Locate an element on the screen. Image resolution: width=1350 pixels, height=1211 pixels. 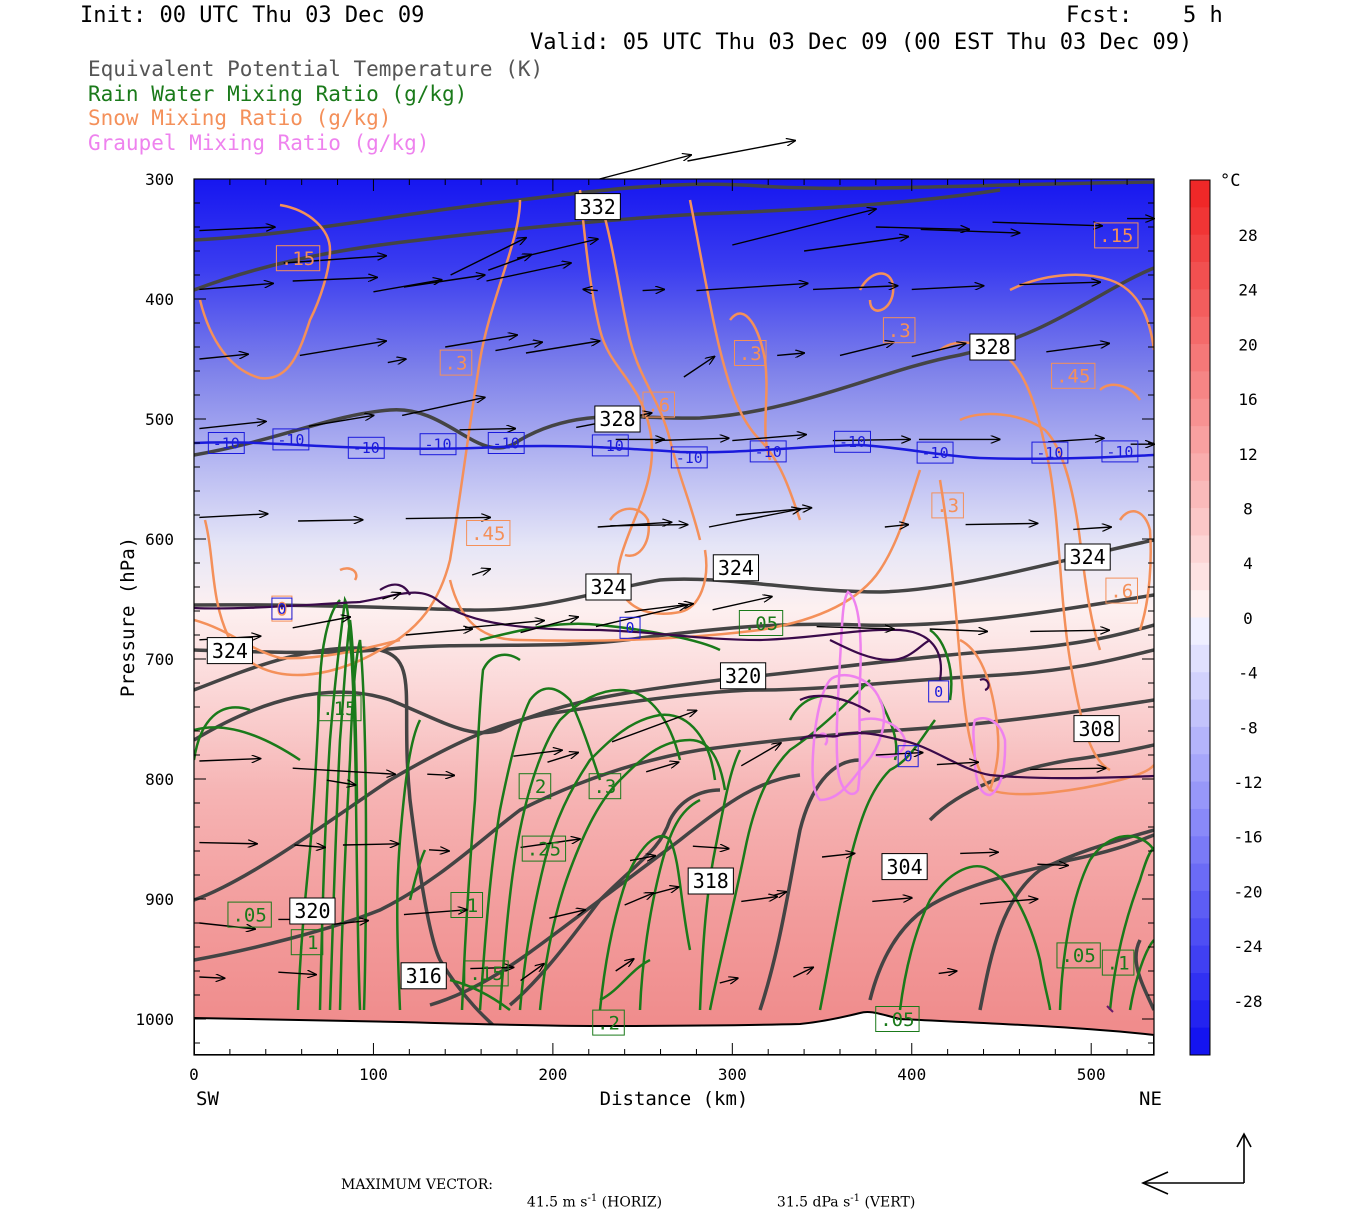
forecast-label: Fcst: is located at coordinates (1099, 15).